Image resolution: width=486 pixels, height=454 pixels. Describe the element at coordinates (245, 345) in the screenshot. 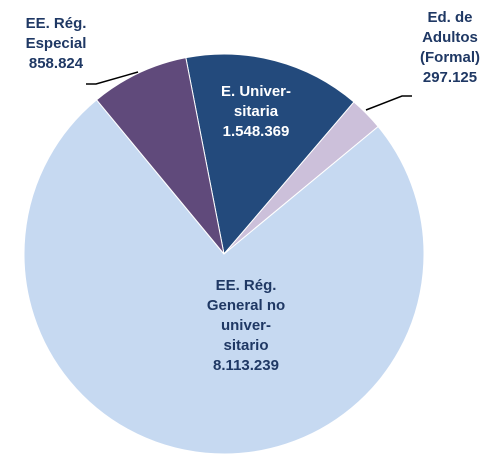

I see `slice-label: sitario` at that location.